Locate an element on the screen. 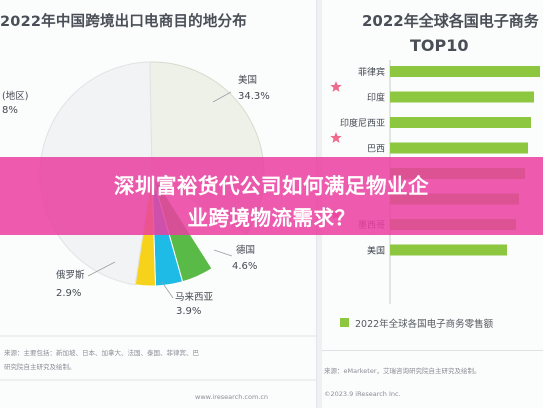 Image resolution: width=543 pixels, height=408 pixels. pie-footer: www.iresearch.com.cn is located at coordinates (232, 397).